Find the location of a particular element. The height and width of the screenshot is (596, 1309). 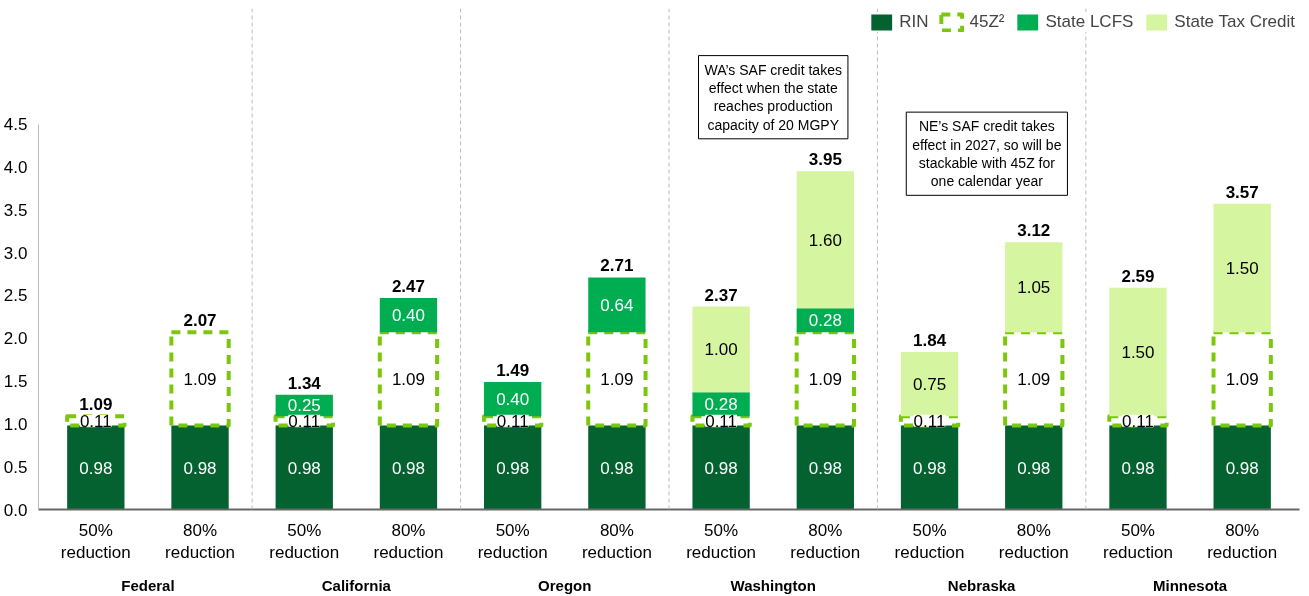

total-label: 2.71 is located at coordinates (617, 266).